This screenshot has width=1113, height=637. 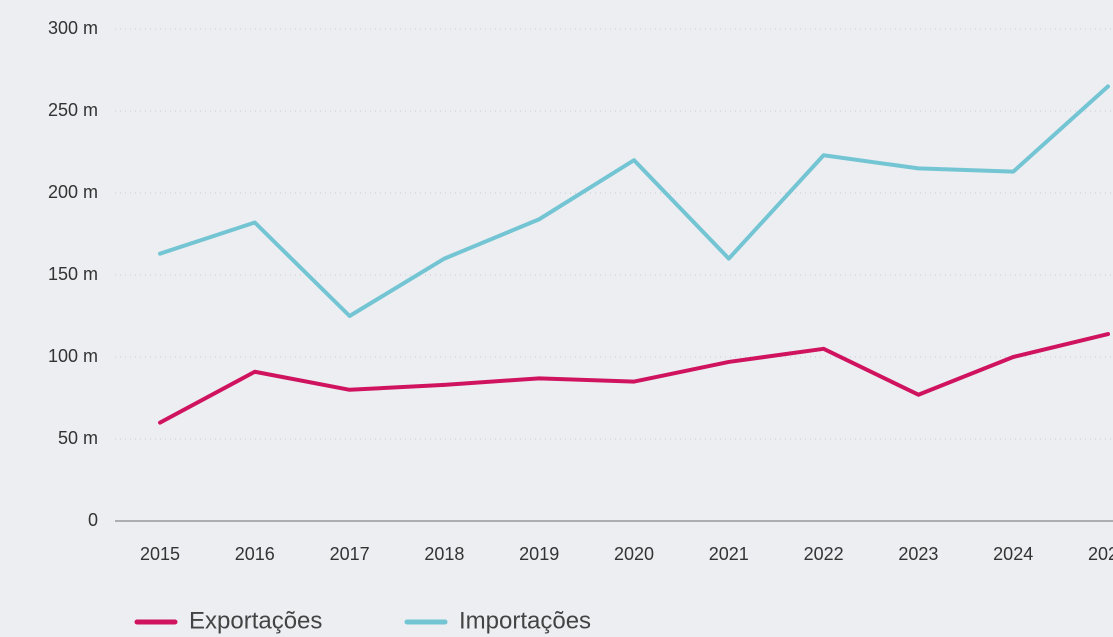 What do you see at coordinates (73, 192) in the screenshot?
I see `y-tick-label: 200 m` at bounding box center [73, 192].